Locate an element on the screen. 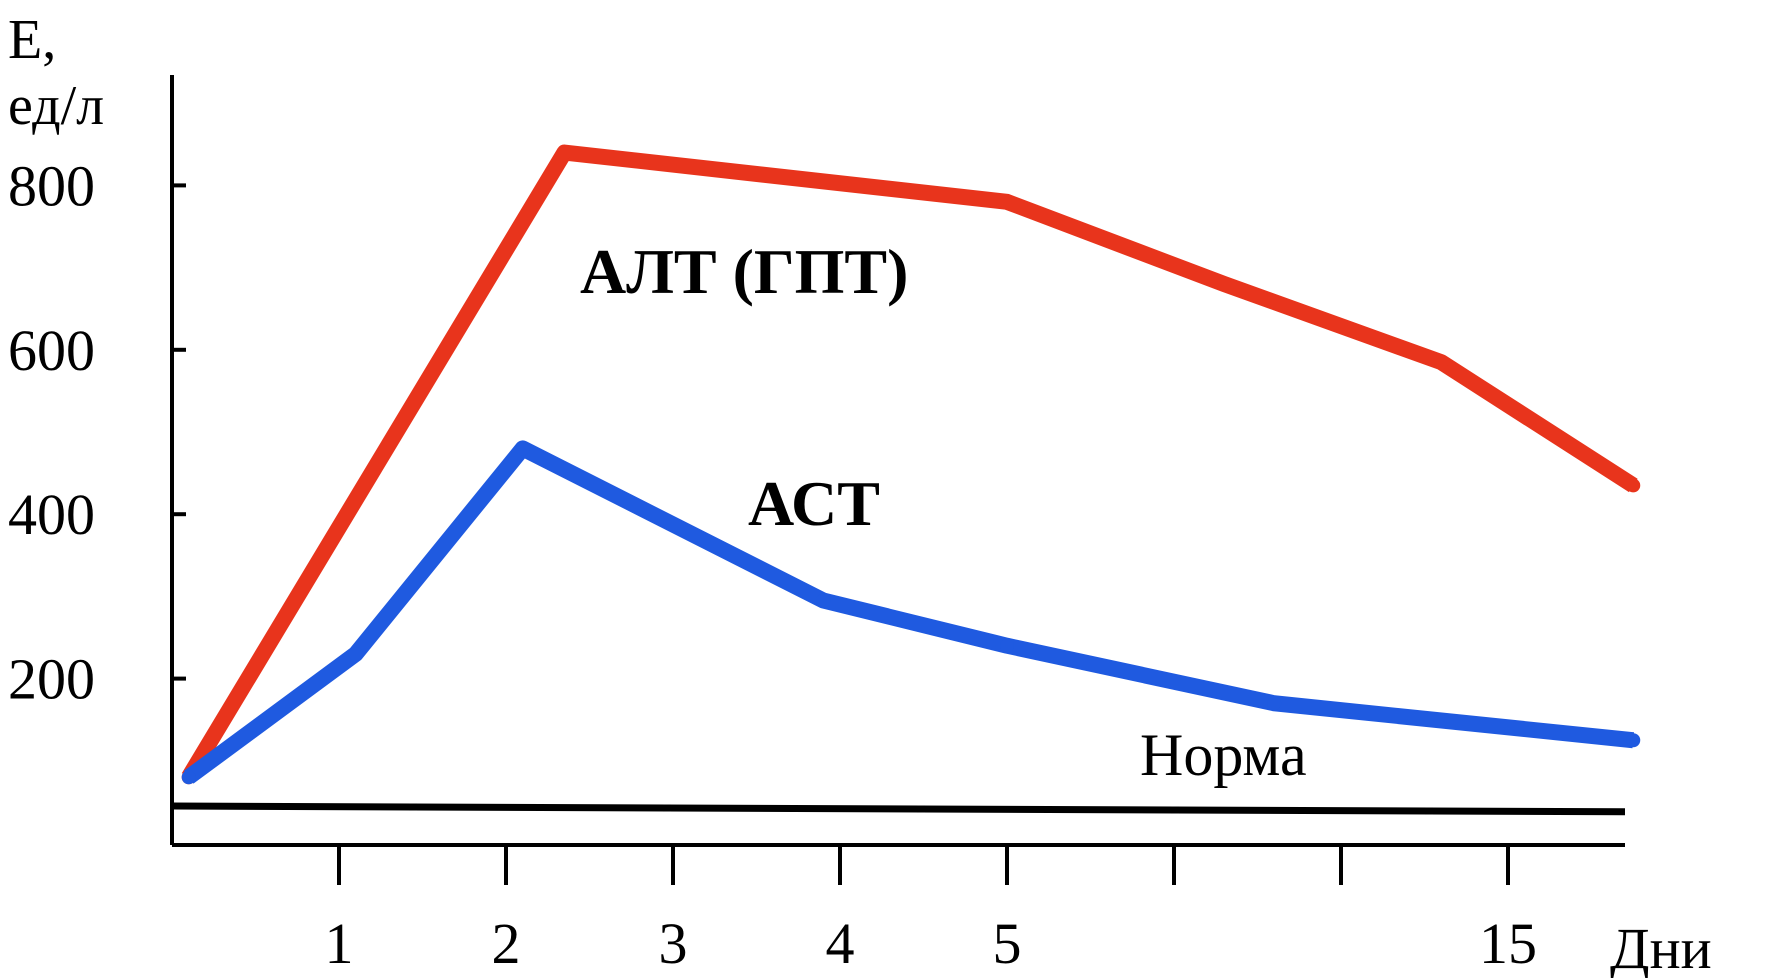  x-tick-label: 15 is located at coordinates (1508, 943).